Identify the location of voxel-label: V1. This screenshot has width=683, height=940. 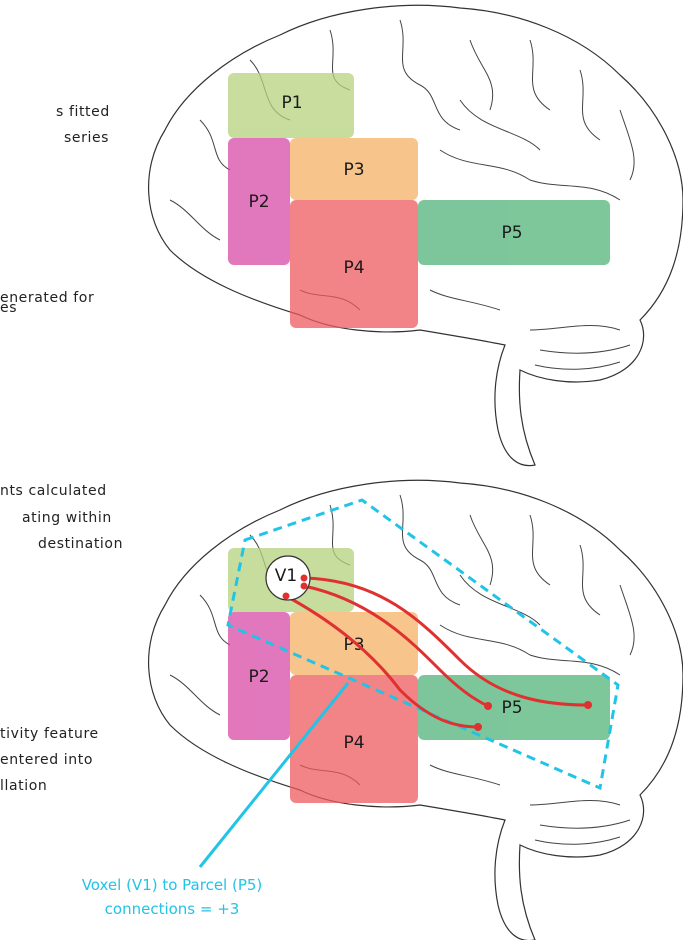
(286, 576).